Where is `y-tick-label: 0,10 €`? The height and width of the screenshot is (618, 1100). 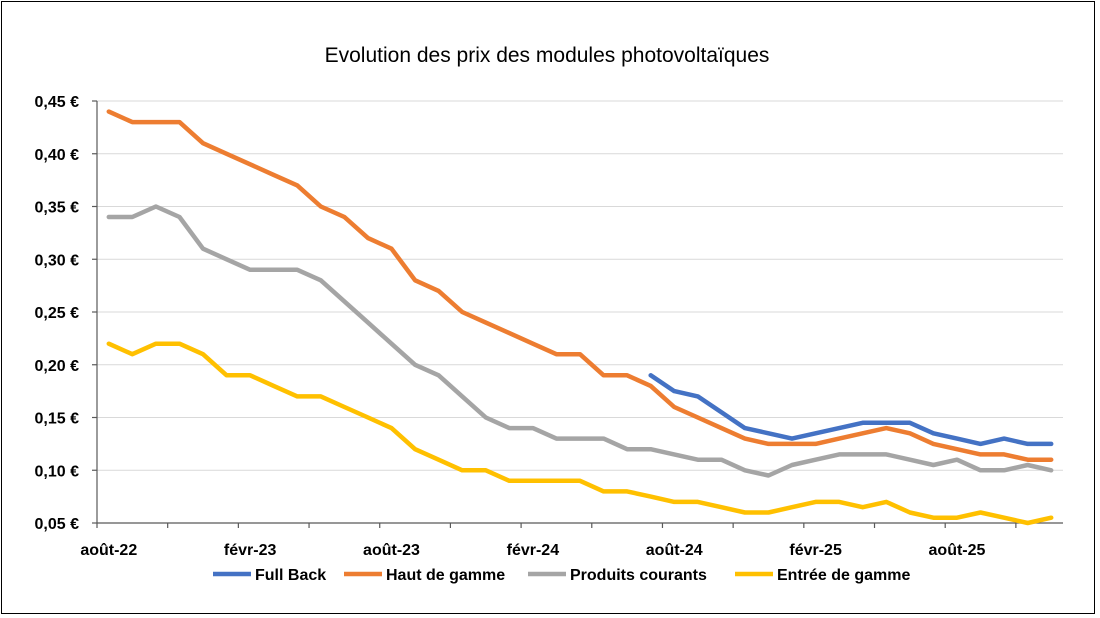 y-tick-label: 0,10 € is located at coordinates (57, 471).